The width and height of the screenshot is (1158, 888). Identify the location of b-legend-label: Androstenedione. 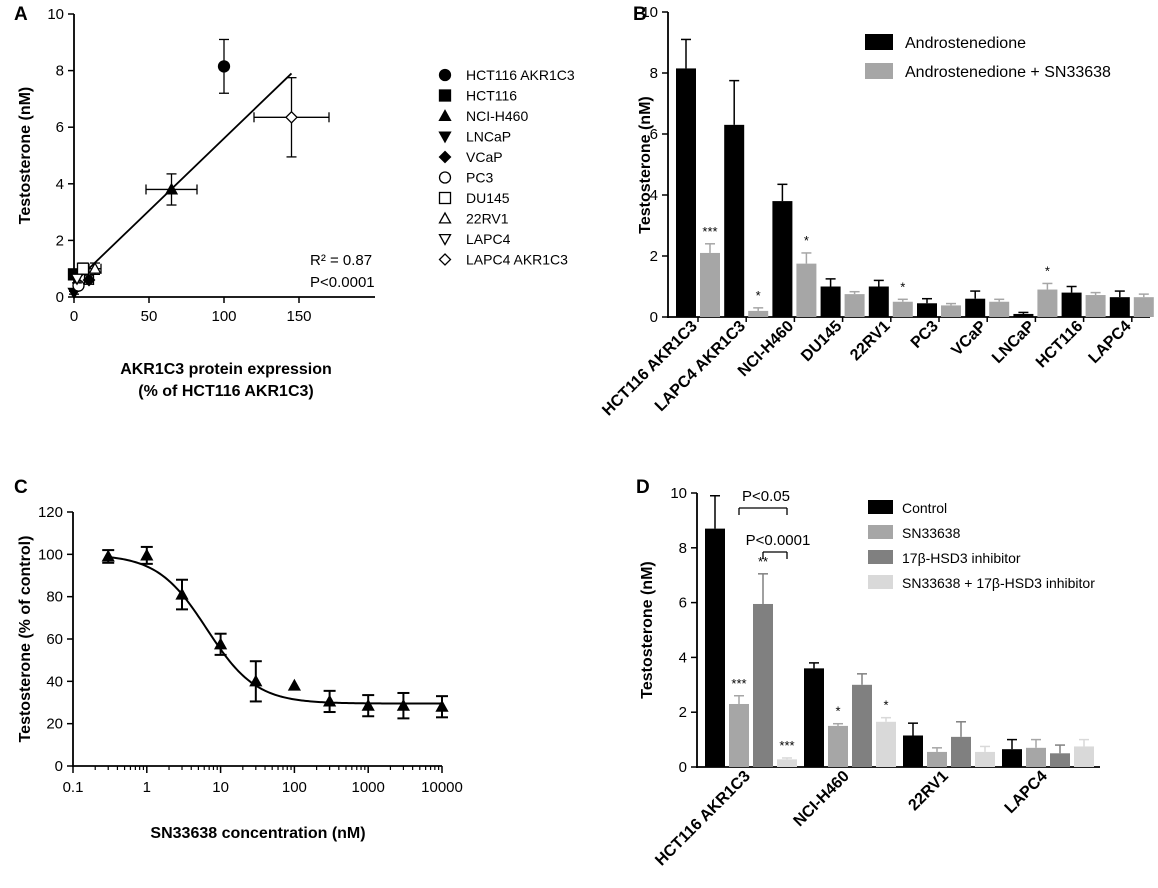
(965, 43).